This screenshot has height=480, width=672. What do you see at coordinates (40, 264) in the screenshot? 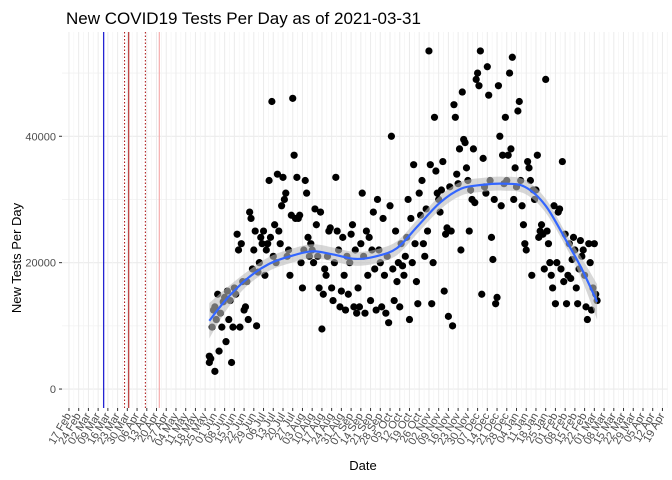
I see `y-tick-label: 20000` at bounding box center [40, 264].